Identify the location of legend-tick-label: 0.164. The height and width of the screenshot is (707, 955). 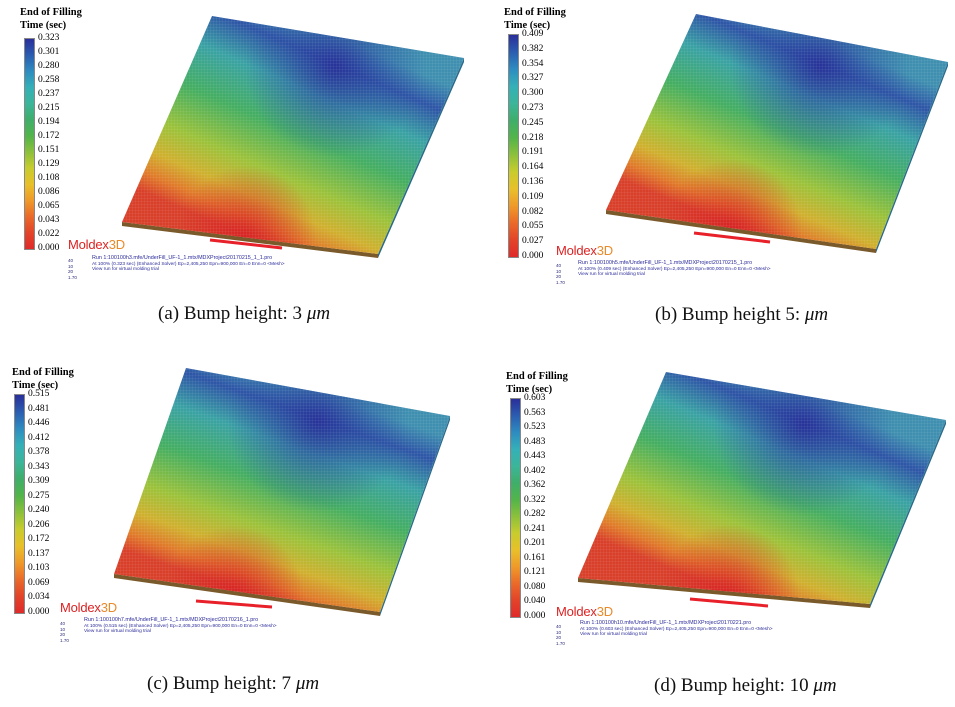
(533, 167).